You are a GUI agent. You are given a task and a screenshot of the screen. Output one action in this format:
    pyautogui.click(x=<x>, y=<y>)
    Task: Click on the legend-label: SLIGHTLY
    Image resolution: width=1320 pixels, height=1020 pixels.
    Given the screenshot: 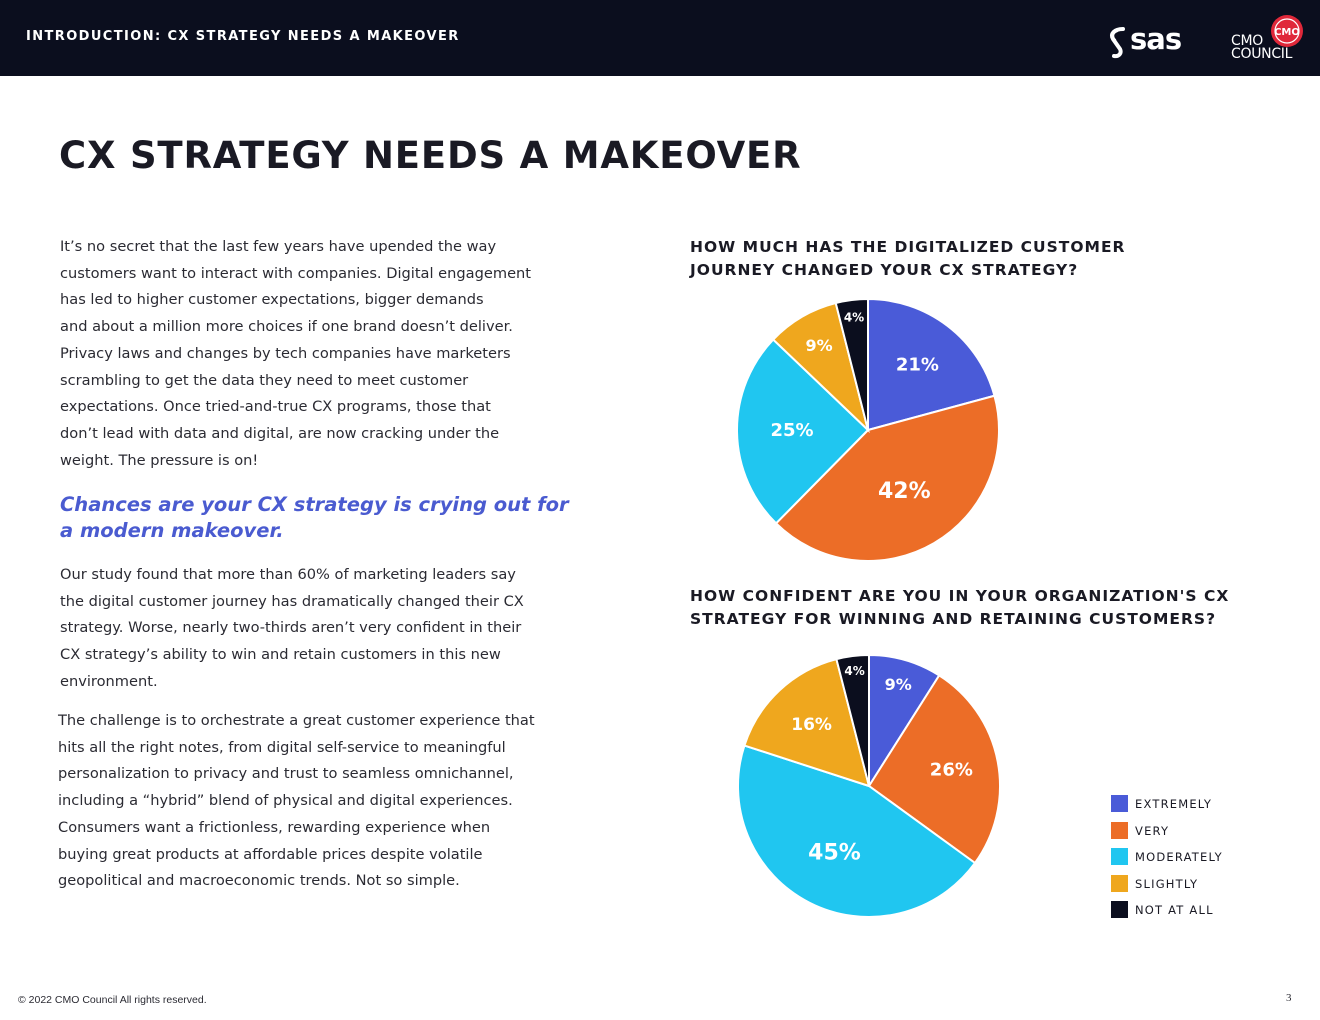 What is the action you would take?
    pyautogui.click(x=1167, y=884)
    